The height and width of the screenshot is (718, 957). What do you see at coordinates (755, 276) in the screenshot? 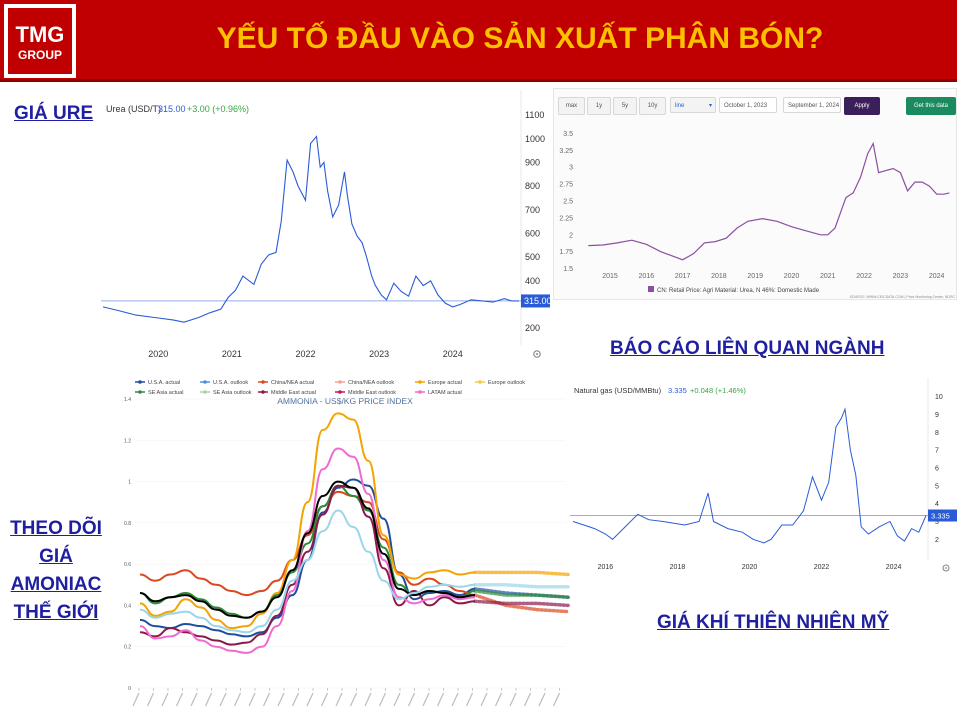
I see `cn-x-tick: 2019` at bounding box center [755, 276].